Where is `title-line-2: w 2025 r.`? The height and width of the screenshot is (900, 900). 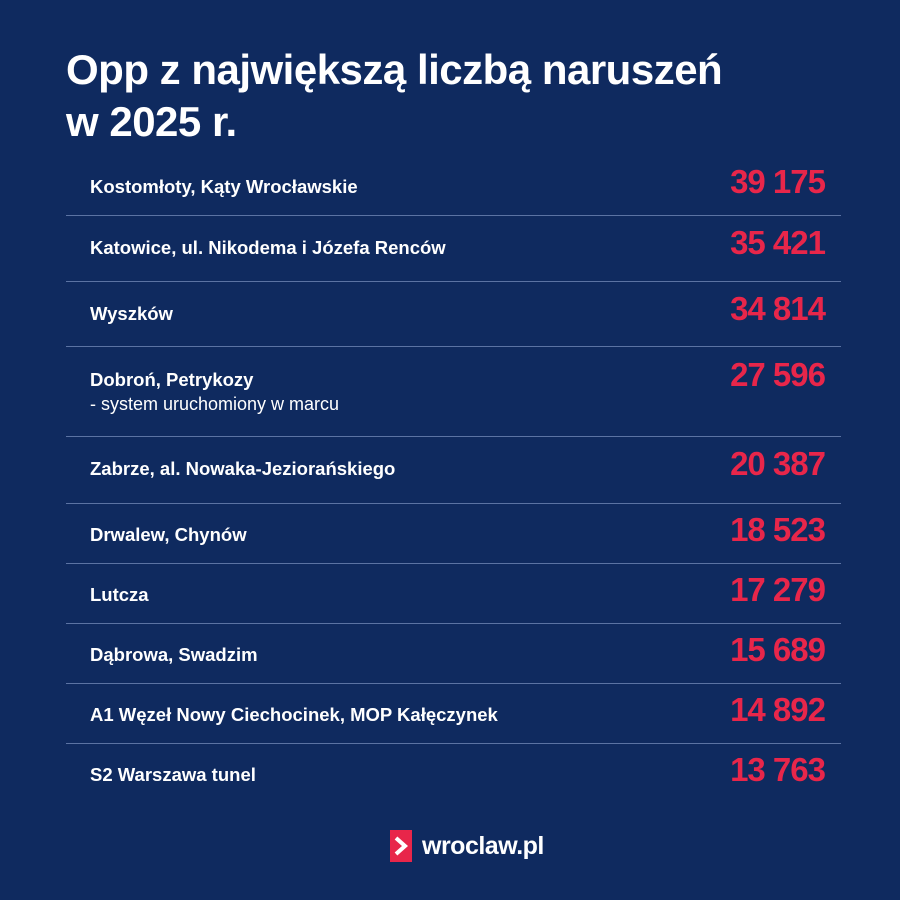 title-line-2: w 2025 r. is located at coordinates (151, 121).